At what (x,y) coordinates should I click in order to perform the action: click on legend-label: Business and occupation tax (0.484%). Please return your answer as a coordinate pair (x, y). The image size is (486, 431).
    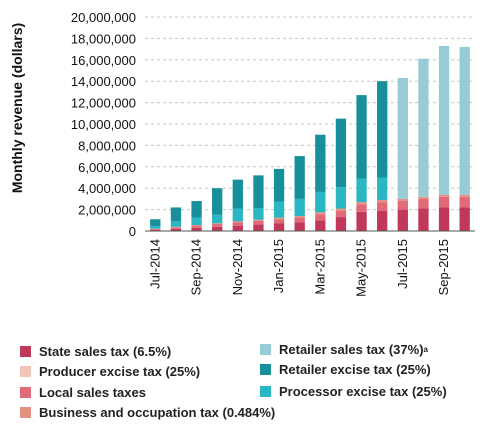
    Looking at the image, I should click on (157, 412).